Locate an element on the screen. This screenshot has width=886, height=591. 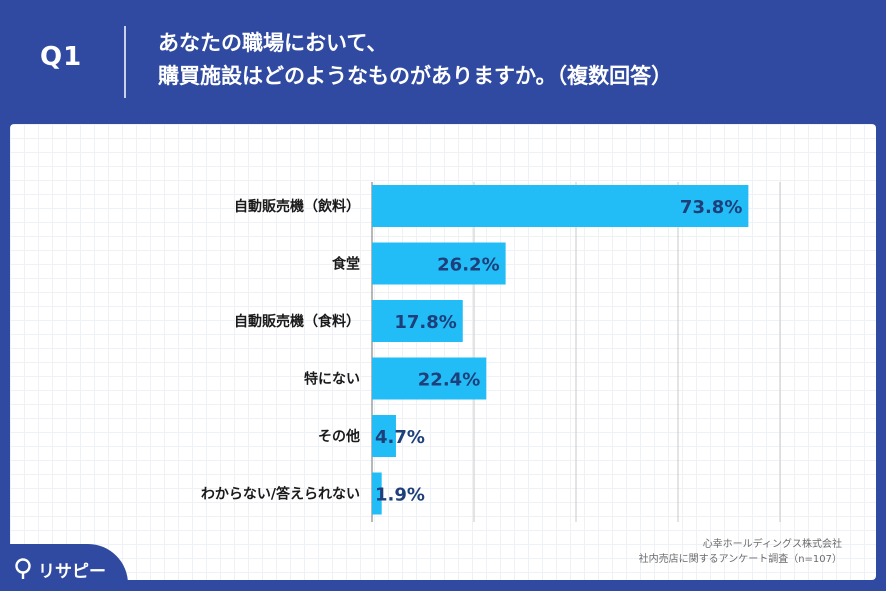
category-label: その他 is located at coordinates (339, 436).